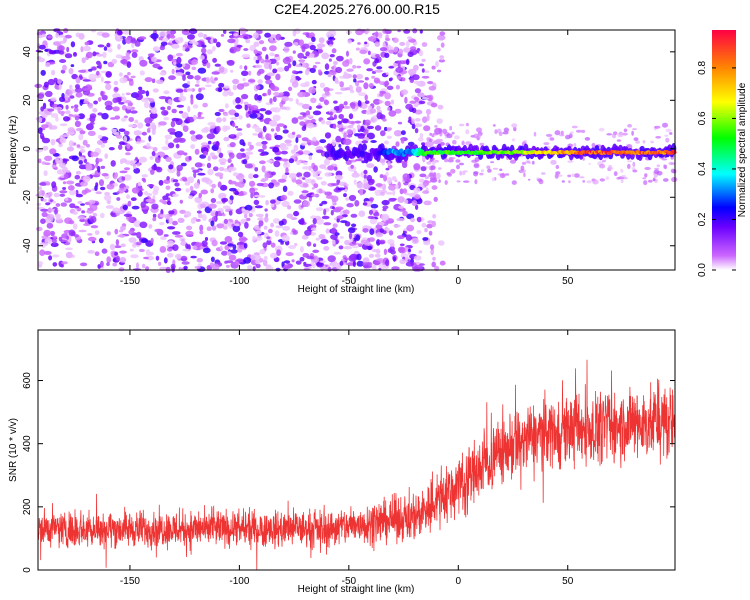  I want to click on colorbar-label: Normalized spectral amplitude, so click(742, 149).